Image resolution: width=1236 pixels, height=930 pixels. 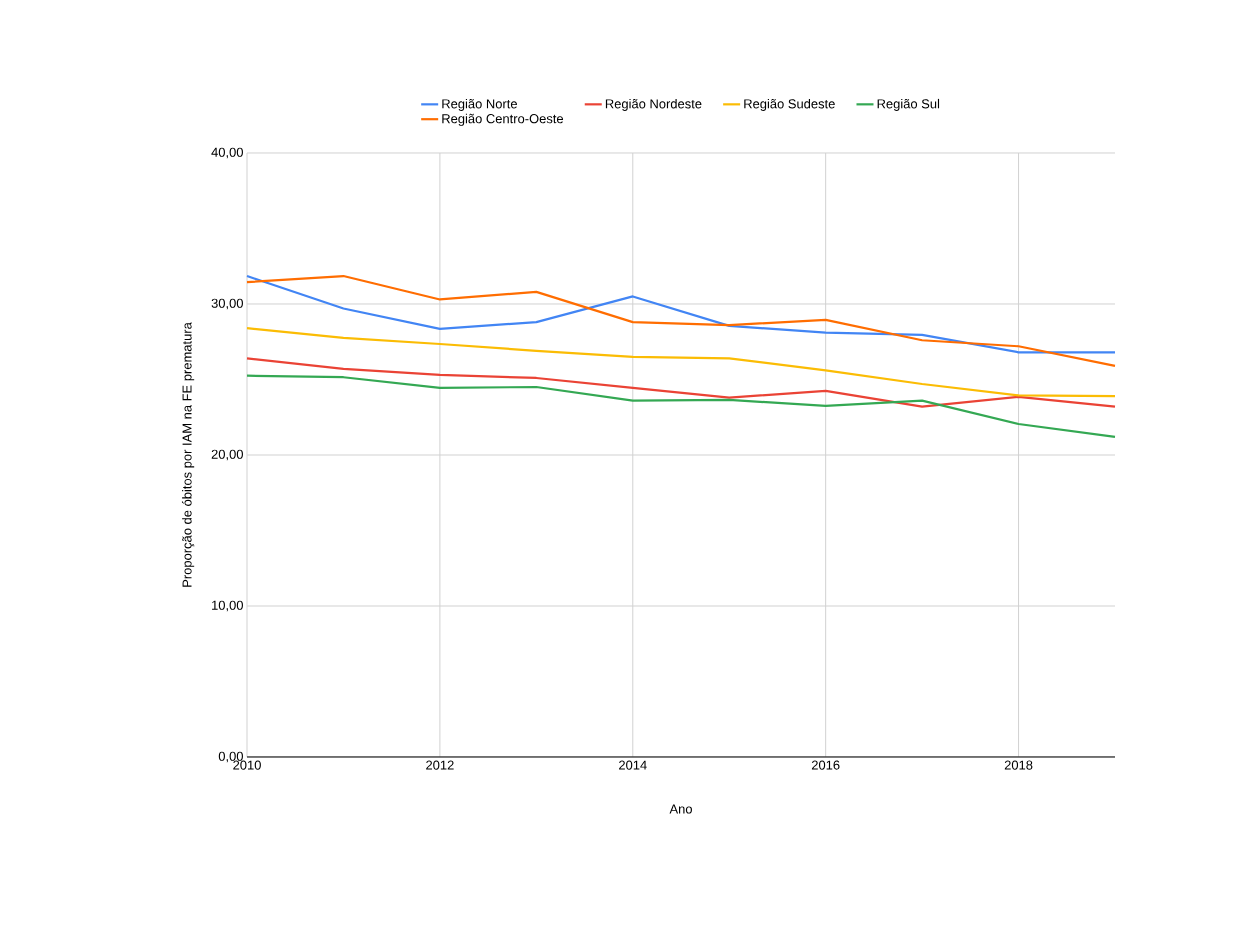 What do you see at coordinates (653, 104) in the screenshot?
I see `legend-label: Região Nordeste` at bounding box center [653, 104].